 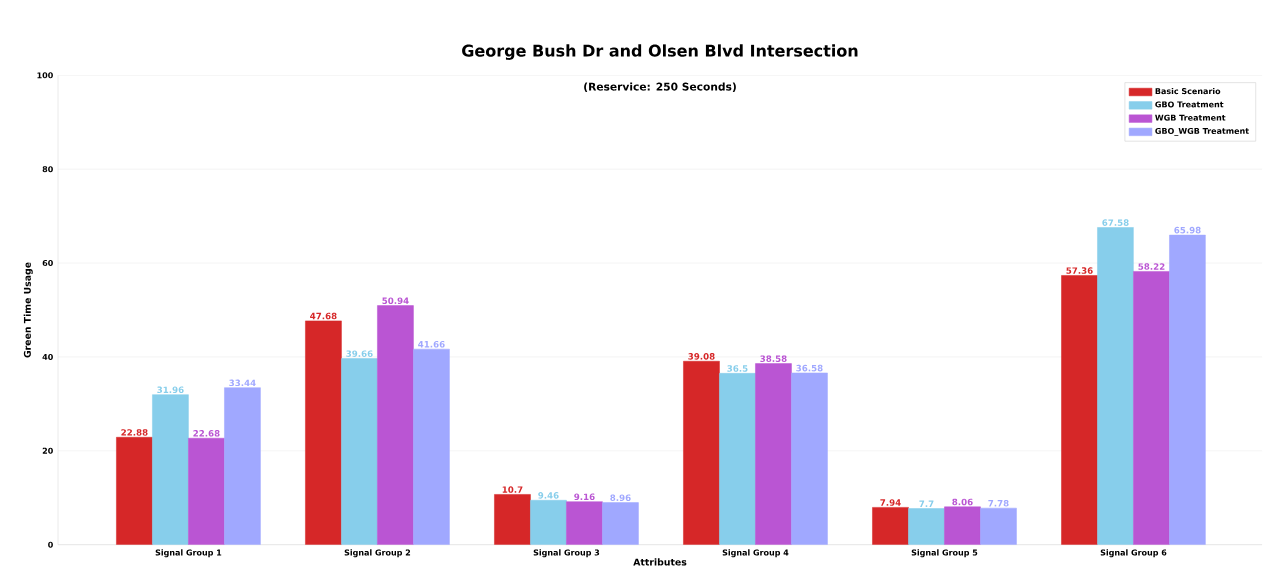 I want to click on data-label: 10.7, so click(x=512, y=489).